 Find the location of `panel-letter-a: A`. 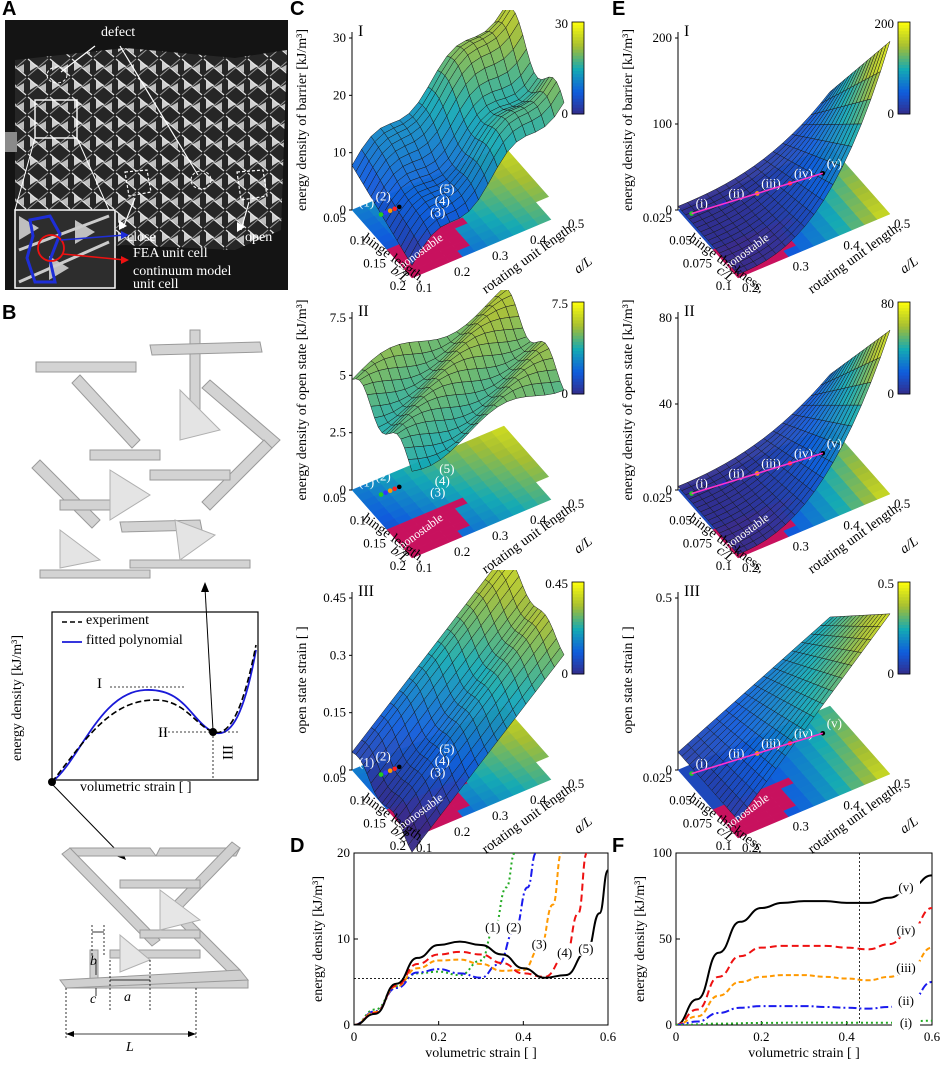

panel-letter-a: A is located at coordinates (9, 10).